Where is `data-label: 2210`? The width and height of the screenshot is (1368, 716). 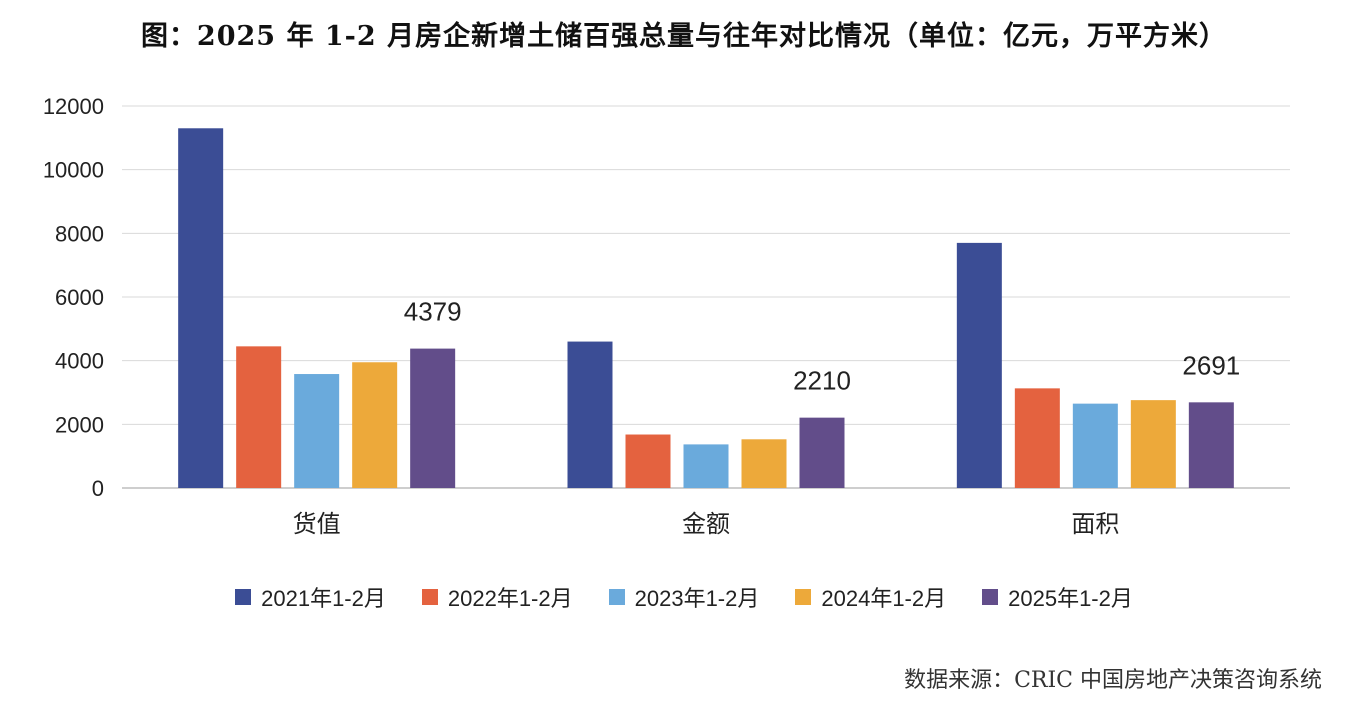
data-label: 2210 is located at coordinates (822, 381).